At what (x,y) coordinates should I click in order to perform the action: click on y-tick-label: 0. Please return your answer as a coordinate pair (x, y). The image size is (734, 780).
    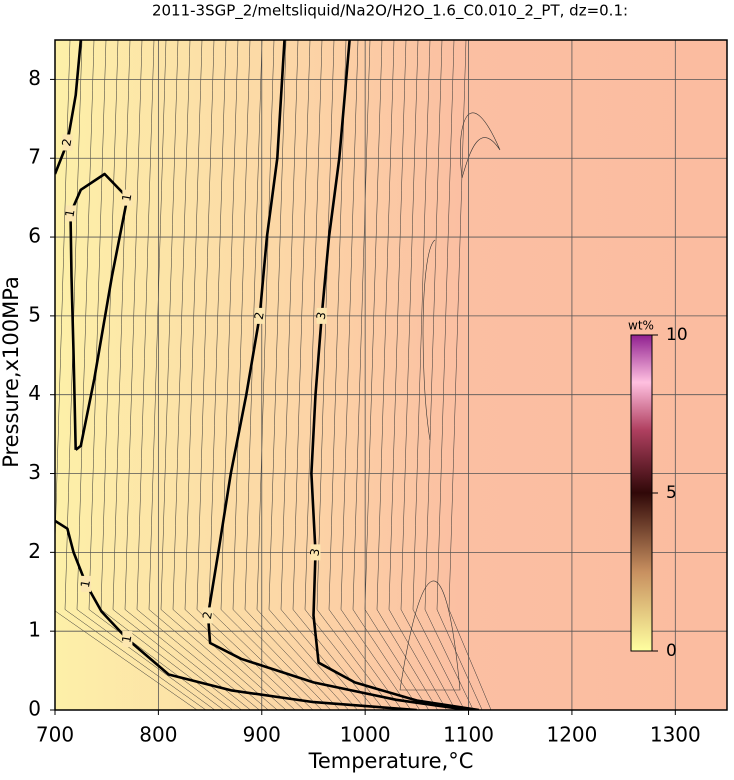
    Looking at the image, I should click on (34, 709).